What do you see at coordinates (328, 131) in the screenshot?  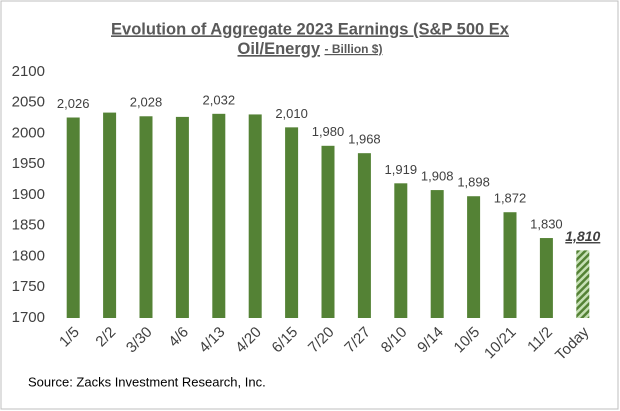 I see `value-label: 1,980` at bounding box center [328, 131].